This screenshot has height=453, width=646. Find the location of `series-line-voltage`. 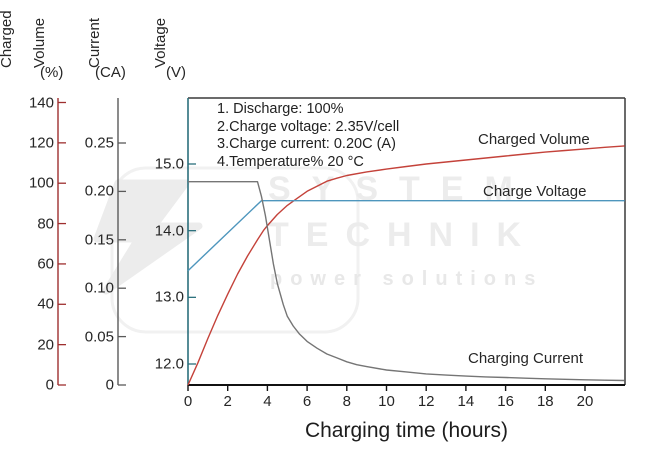

series-line-voltage is located at coordinates (406, 235).